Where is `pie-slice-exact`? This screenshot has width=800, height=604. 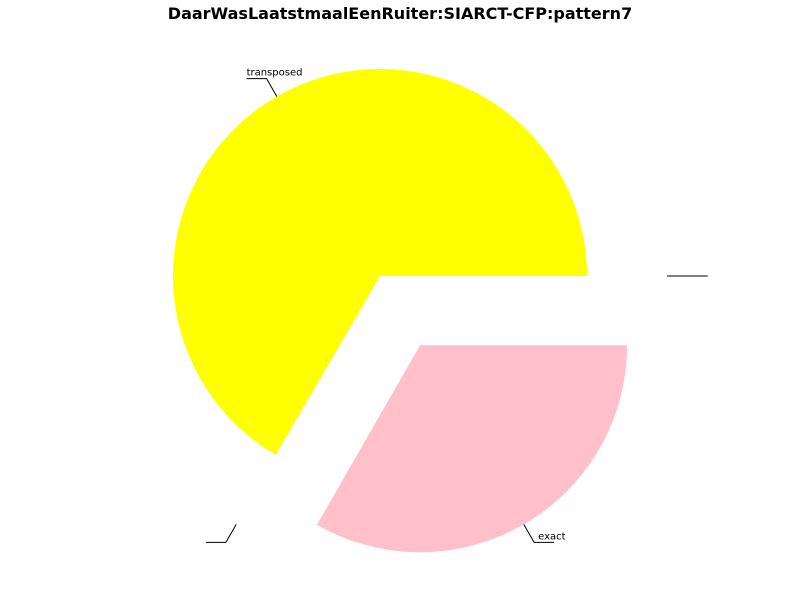
pie-slice-exact is located at coordinates (472, 449).